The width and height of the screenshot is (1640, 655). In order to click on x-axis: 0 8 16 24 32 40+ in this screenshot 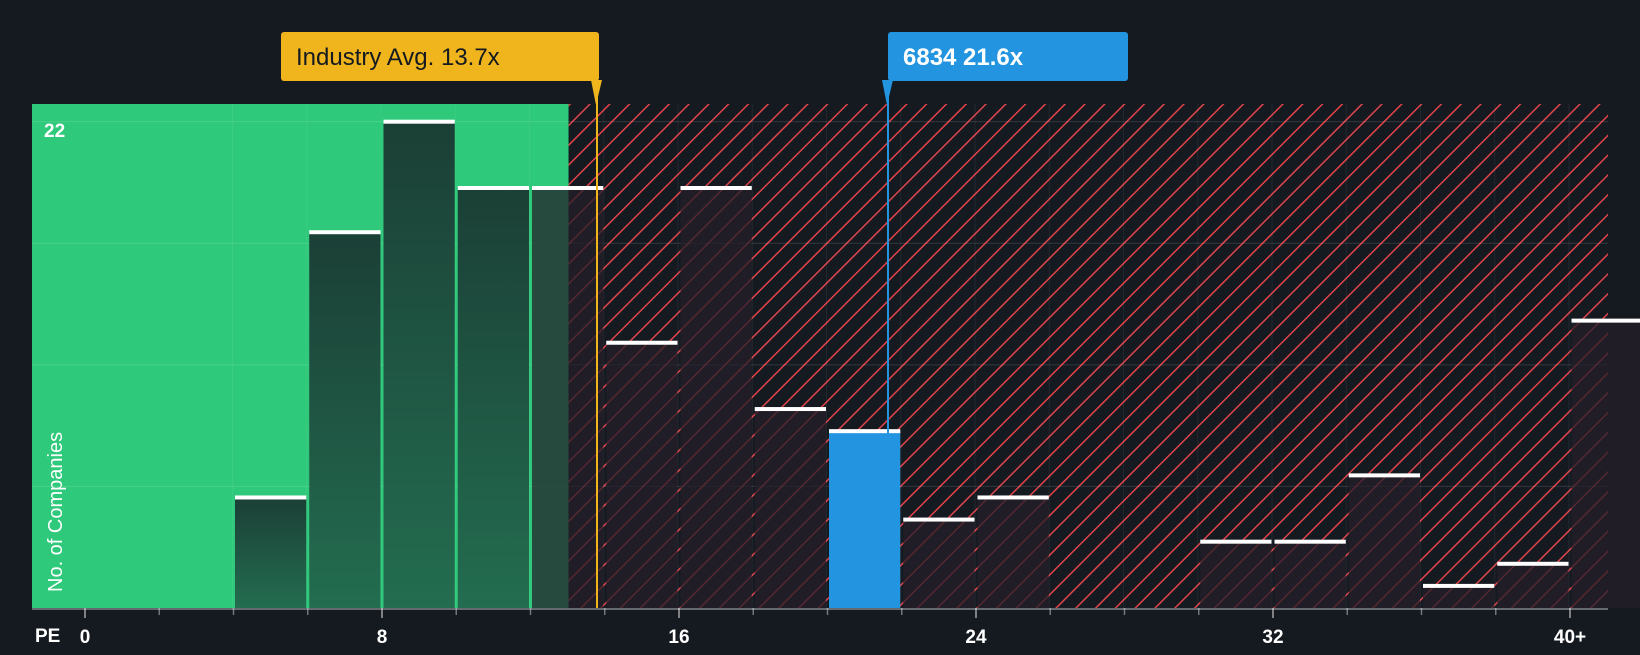, I will do `click(820, 628)`.